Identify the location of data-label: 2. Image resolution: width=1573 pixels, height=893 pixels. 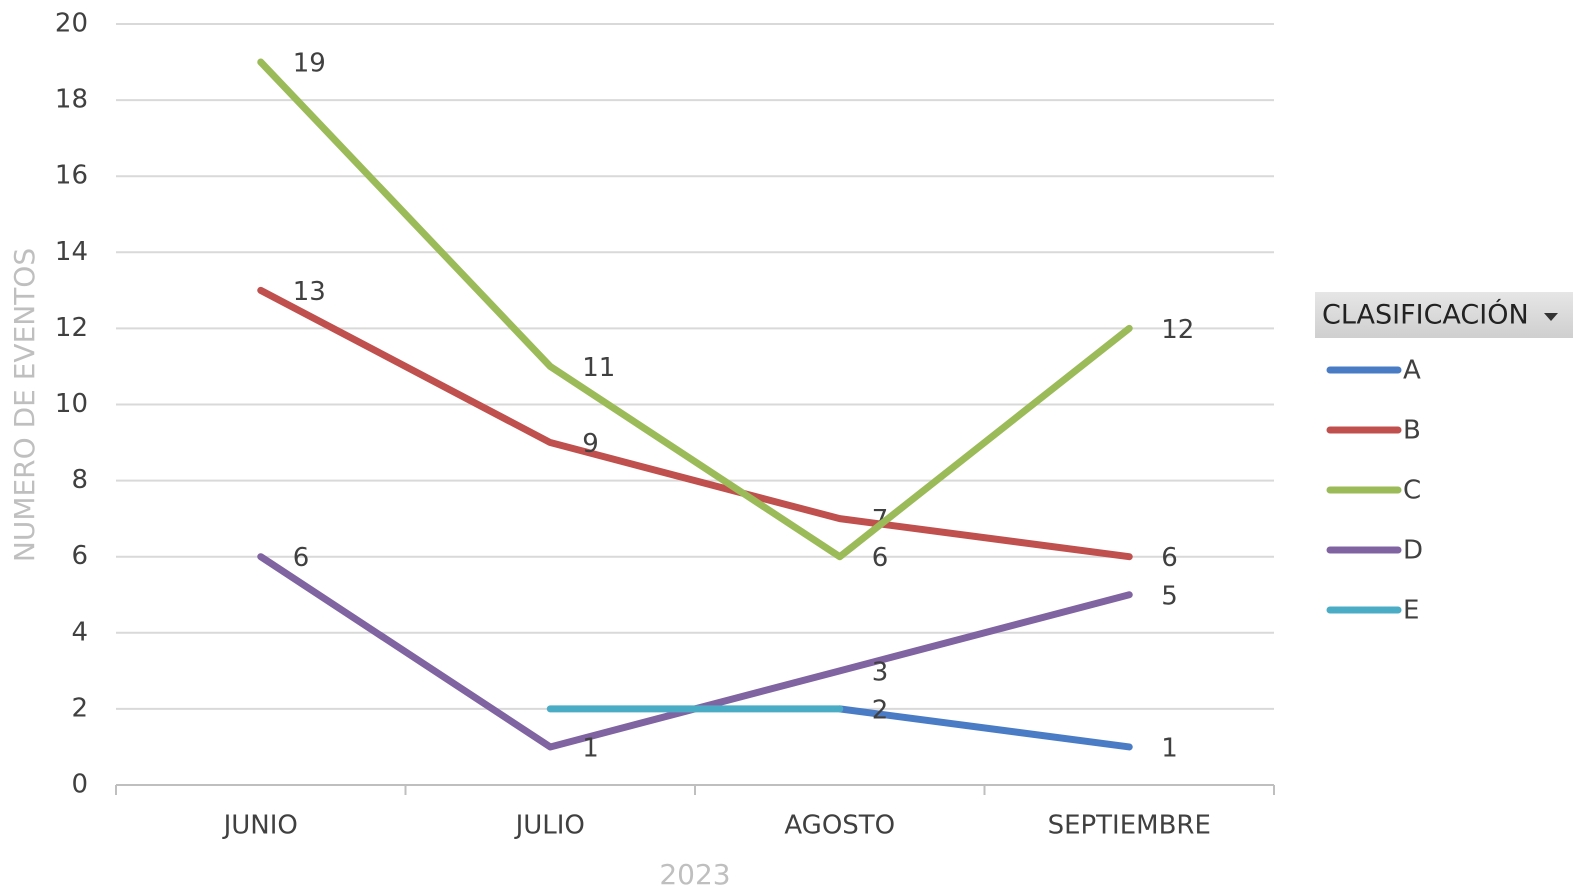
(880, 710).